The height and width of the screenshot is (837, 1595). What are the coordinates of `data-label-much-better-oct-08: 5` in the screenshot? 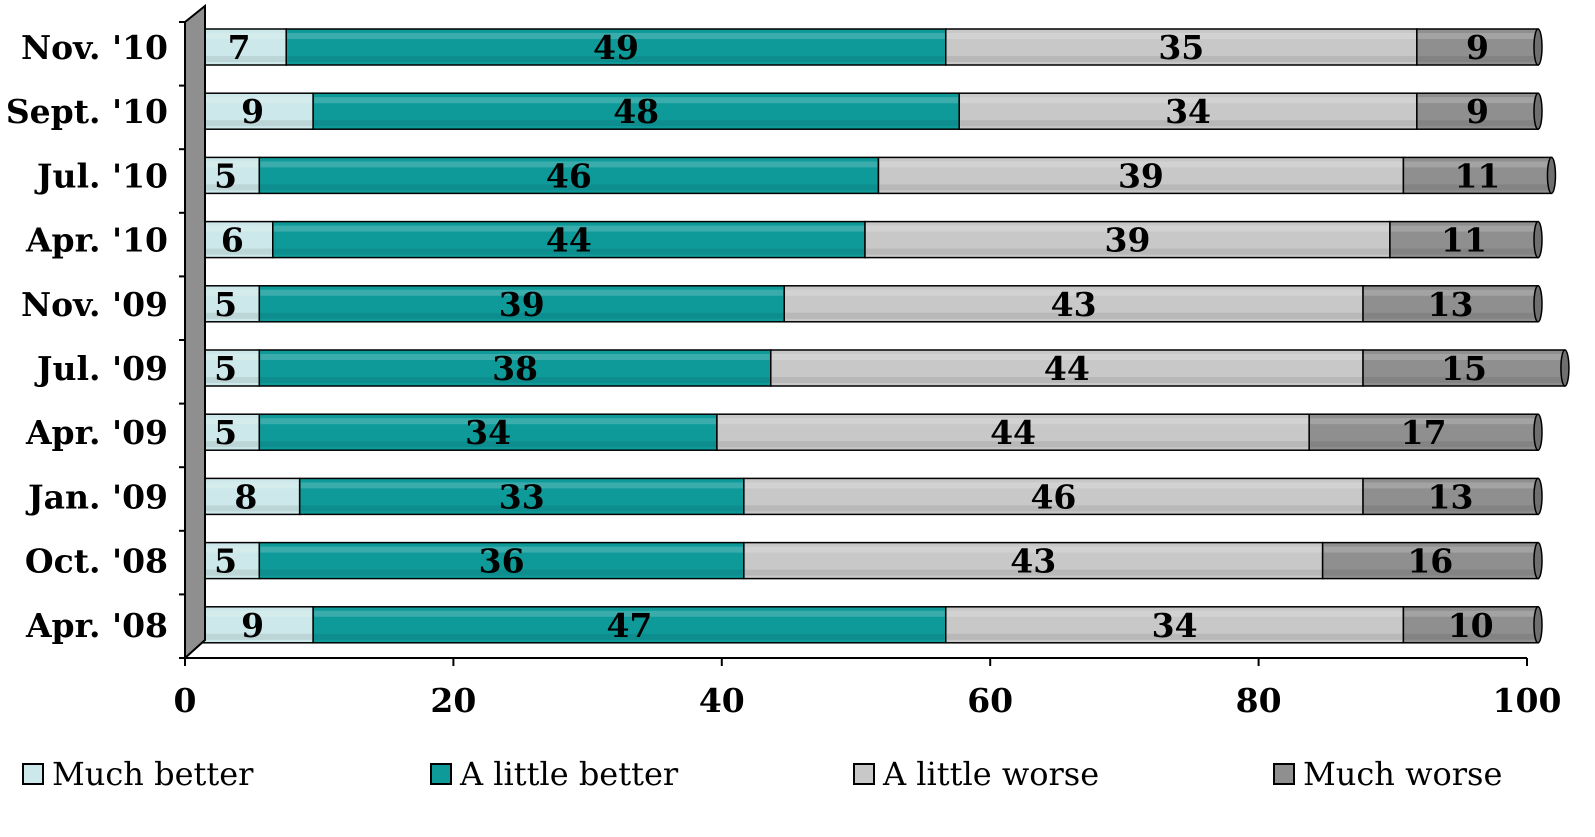 It's located at (225, 561).